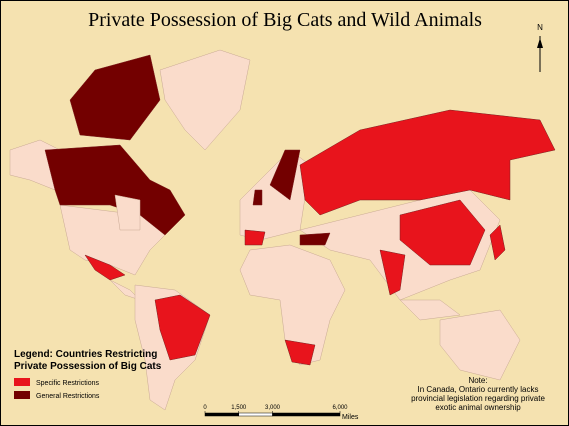  I want to click on note-line: In Canada, Ontario currently lacks, so click(478, 389).